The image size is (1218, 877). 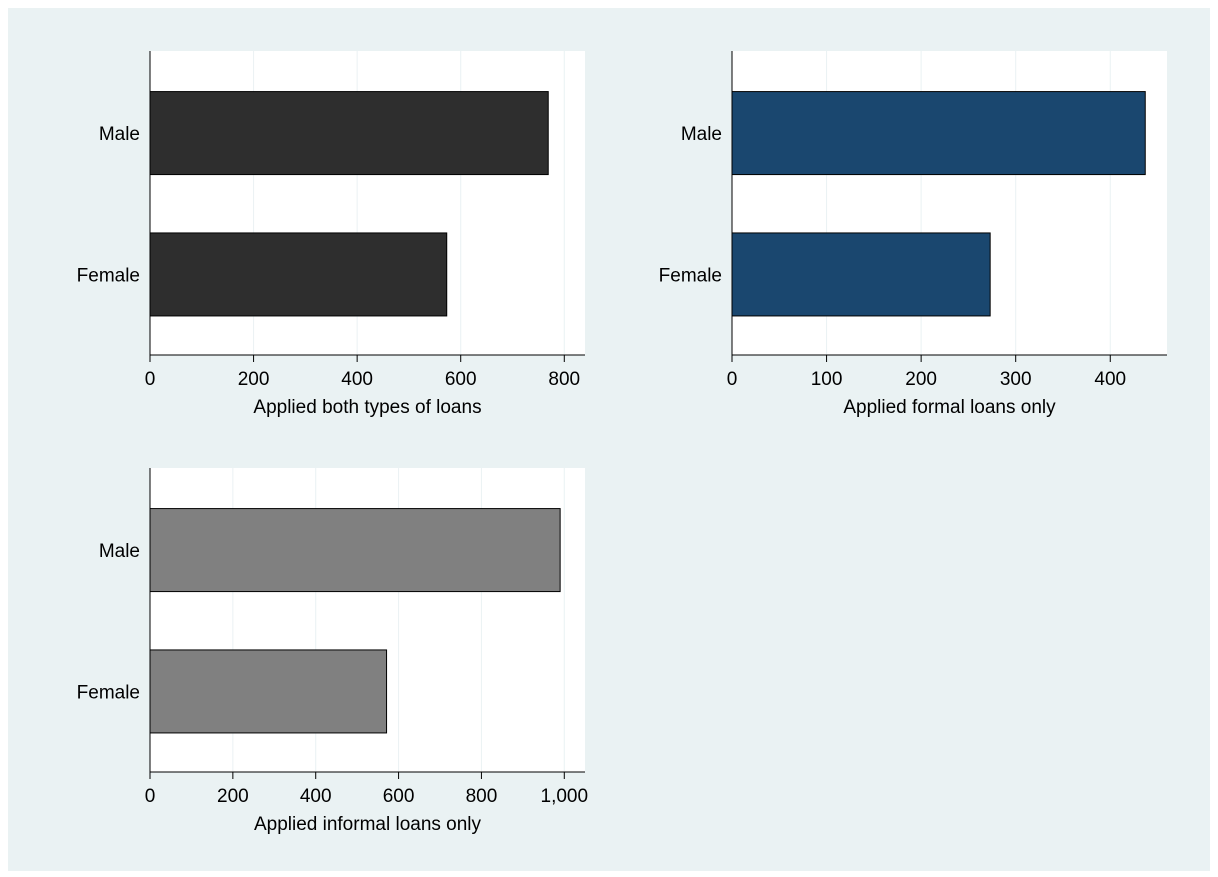 I want to click on x-tick-label: 100, so click(x=827, y=379).